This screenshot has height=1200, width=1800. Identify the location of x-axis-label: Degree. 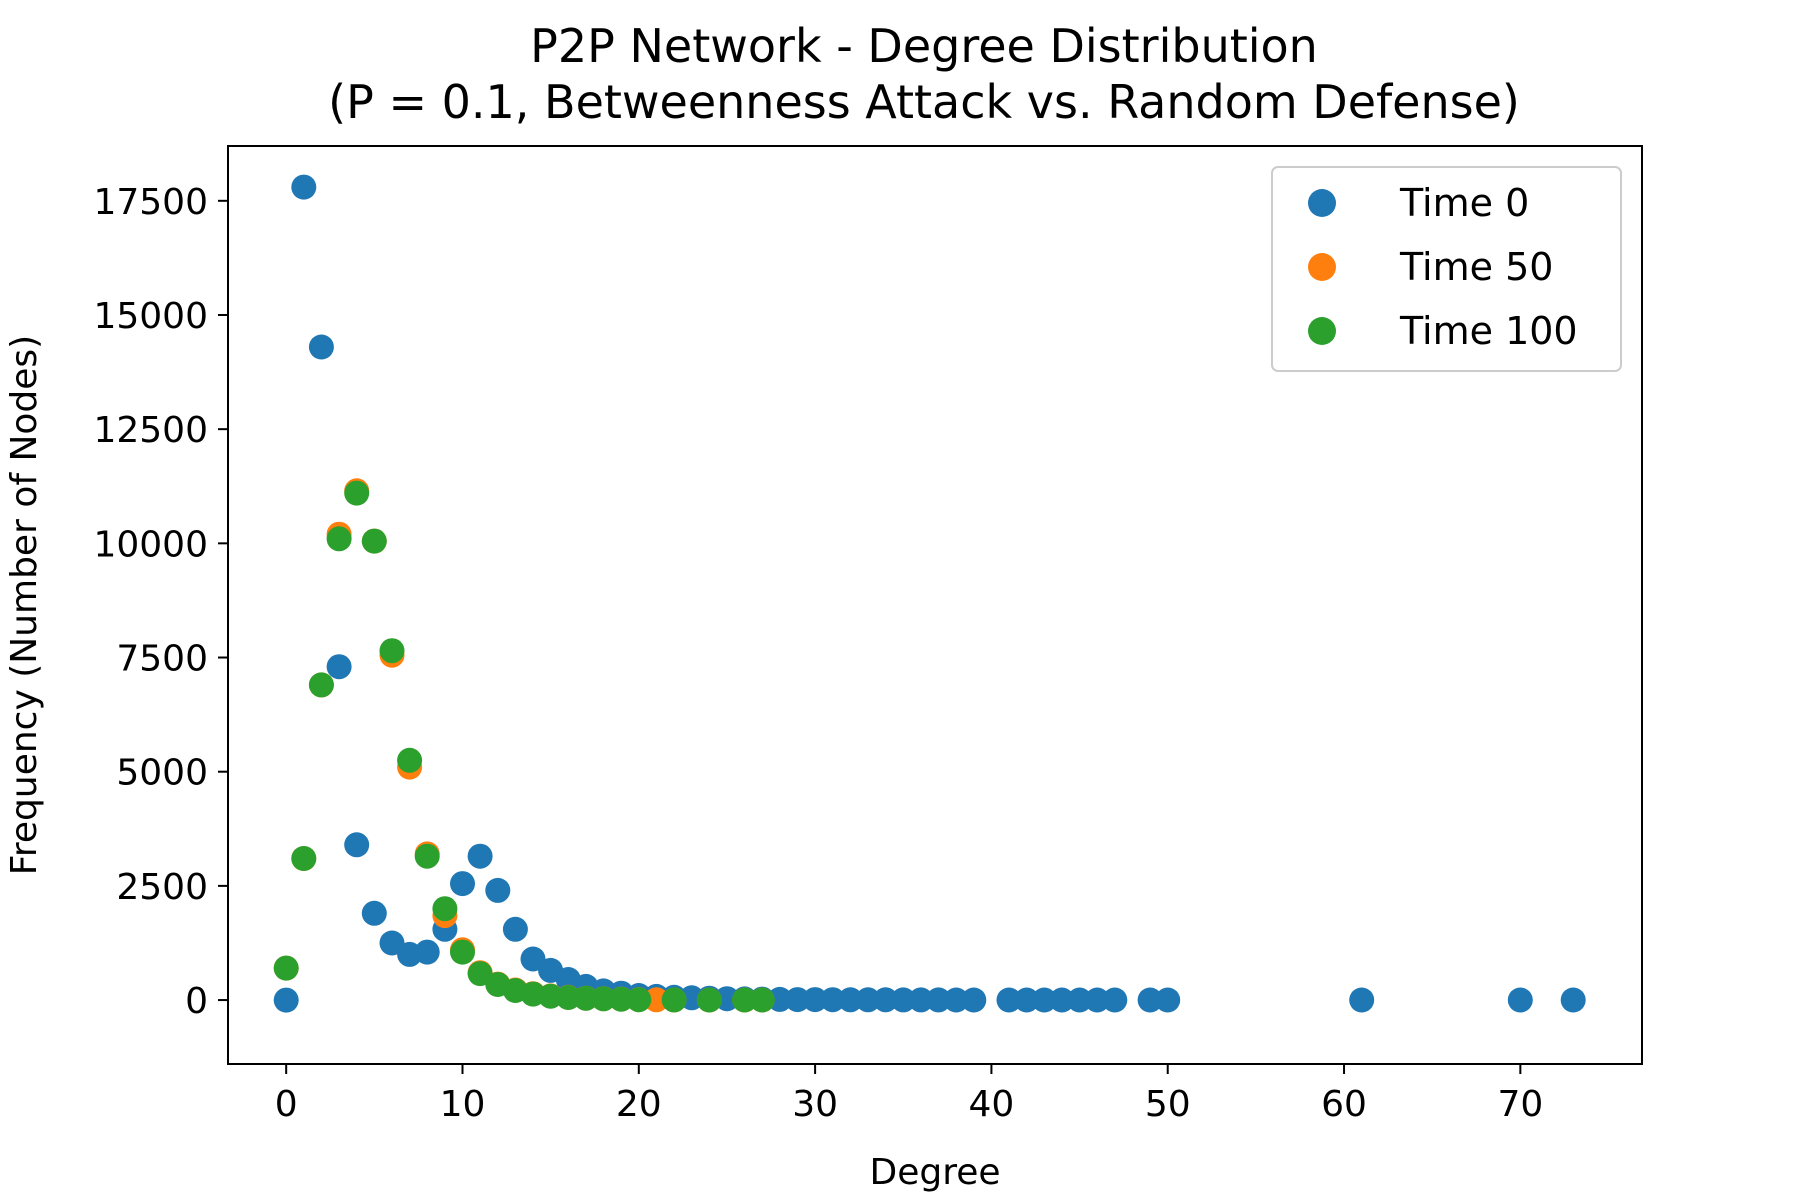
(934, 1172).